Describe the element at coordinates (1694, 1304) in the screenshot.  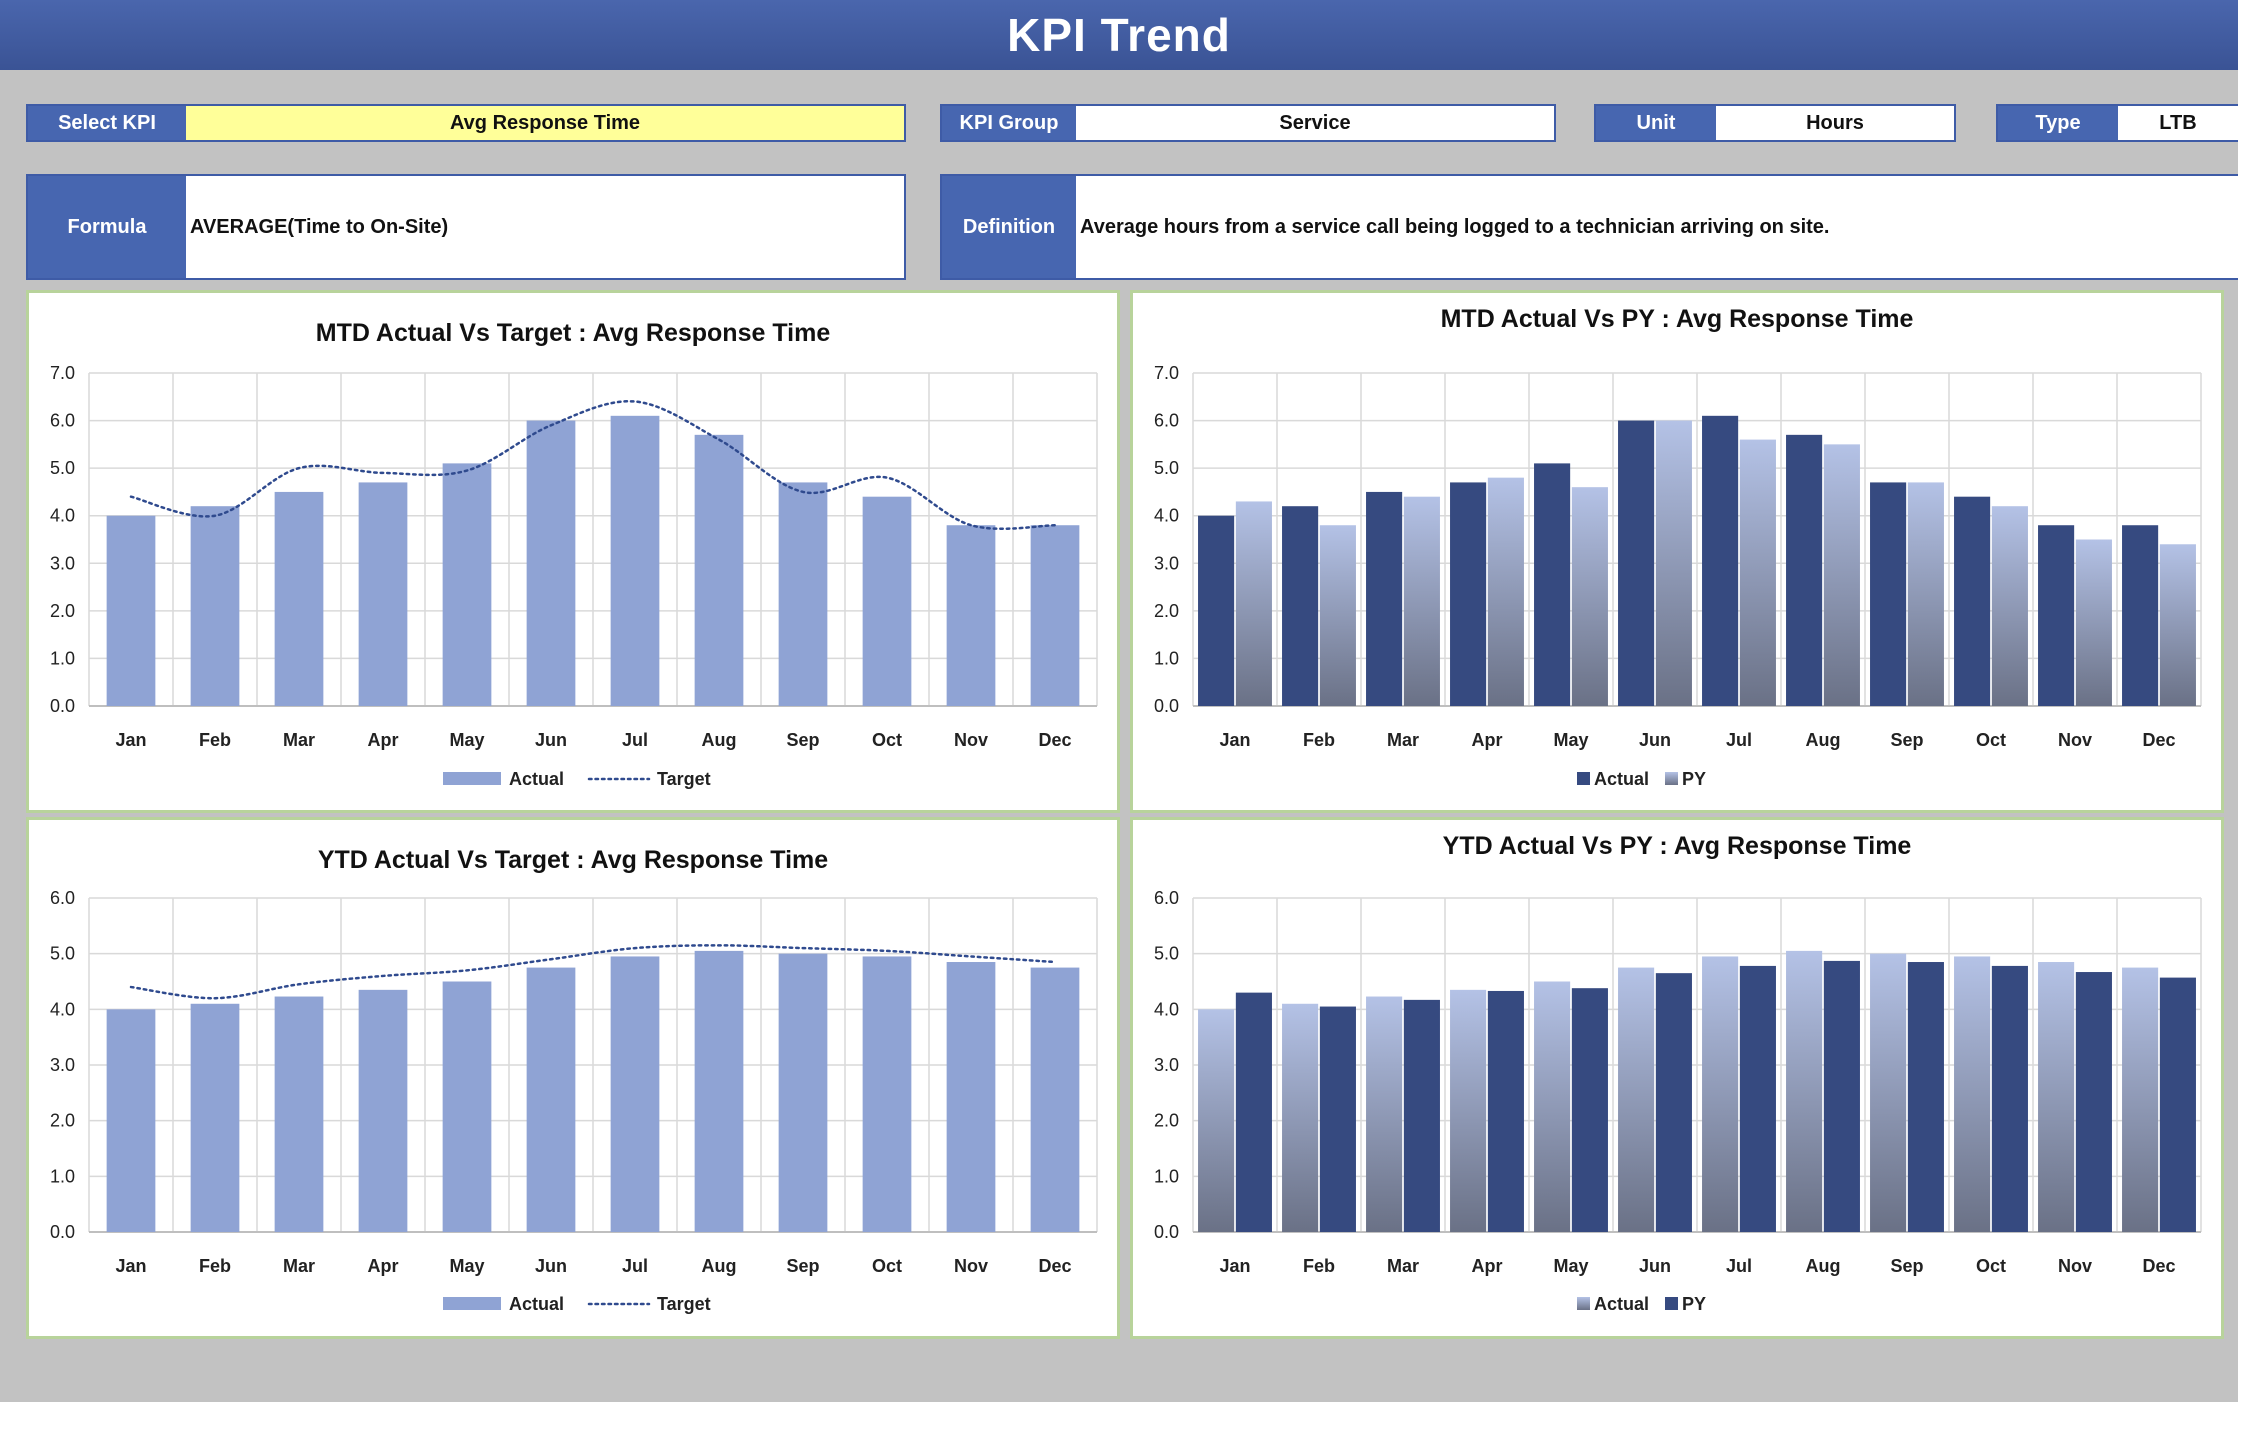
I see `legend-label-py: PY` at that location.